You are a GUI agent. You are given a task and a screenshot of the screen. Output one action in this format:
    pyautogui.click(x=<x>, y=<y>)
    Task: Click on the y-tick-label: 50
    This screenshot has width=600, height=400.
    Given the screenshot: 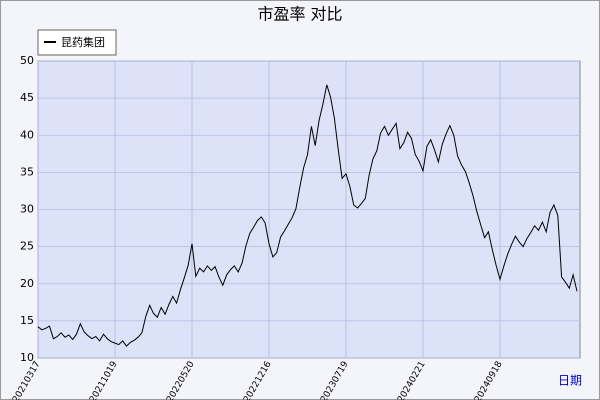 What is the action you would take?
    pyautogui.click(x=27, y=60)
    